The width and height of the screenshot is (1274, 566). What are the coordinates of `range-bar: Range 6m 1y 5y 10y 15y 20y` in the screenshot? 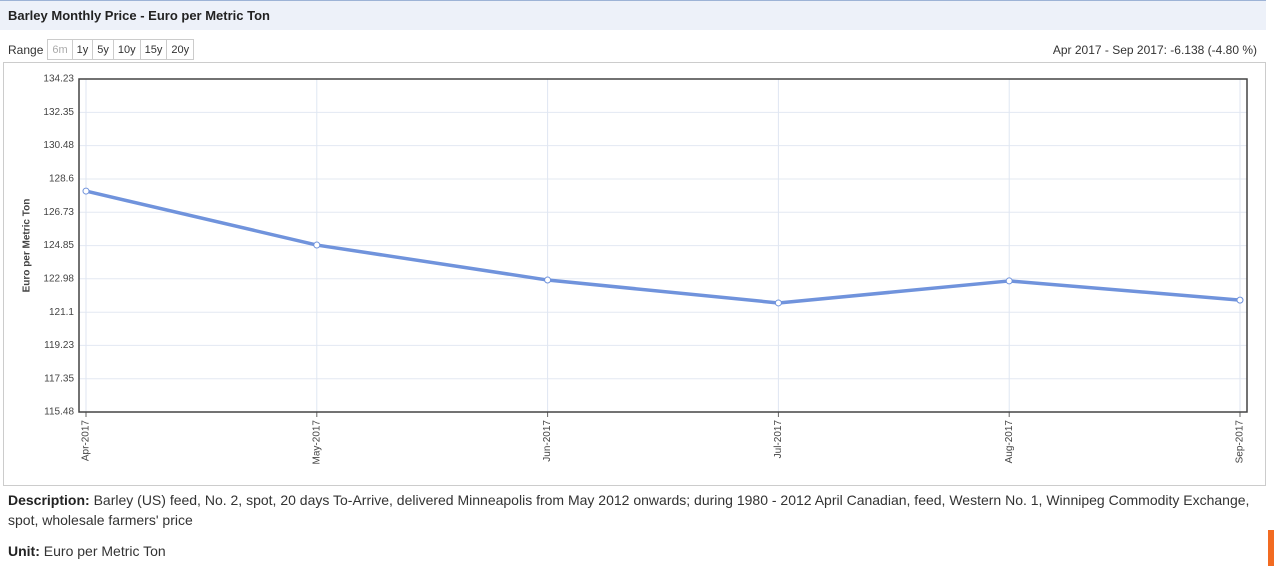 It's located at (101, 49).